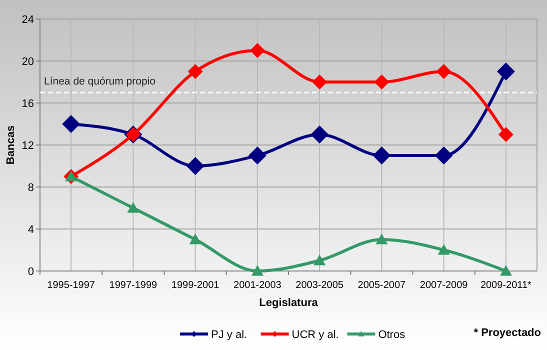  What do you see at coordinates (31, 230) in the screenshot?
I see `y-tick-label: 4` at bounding box center [31, 230].